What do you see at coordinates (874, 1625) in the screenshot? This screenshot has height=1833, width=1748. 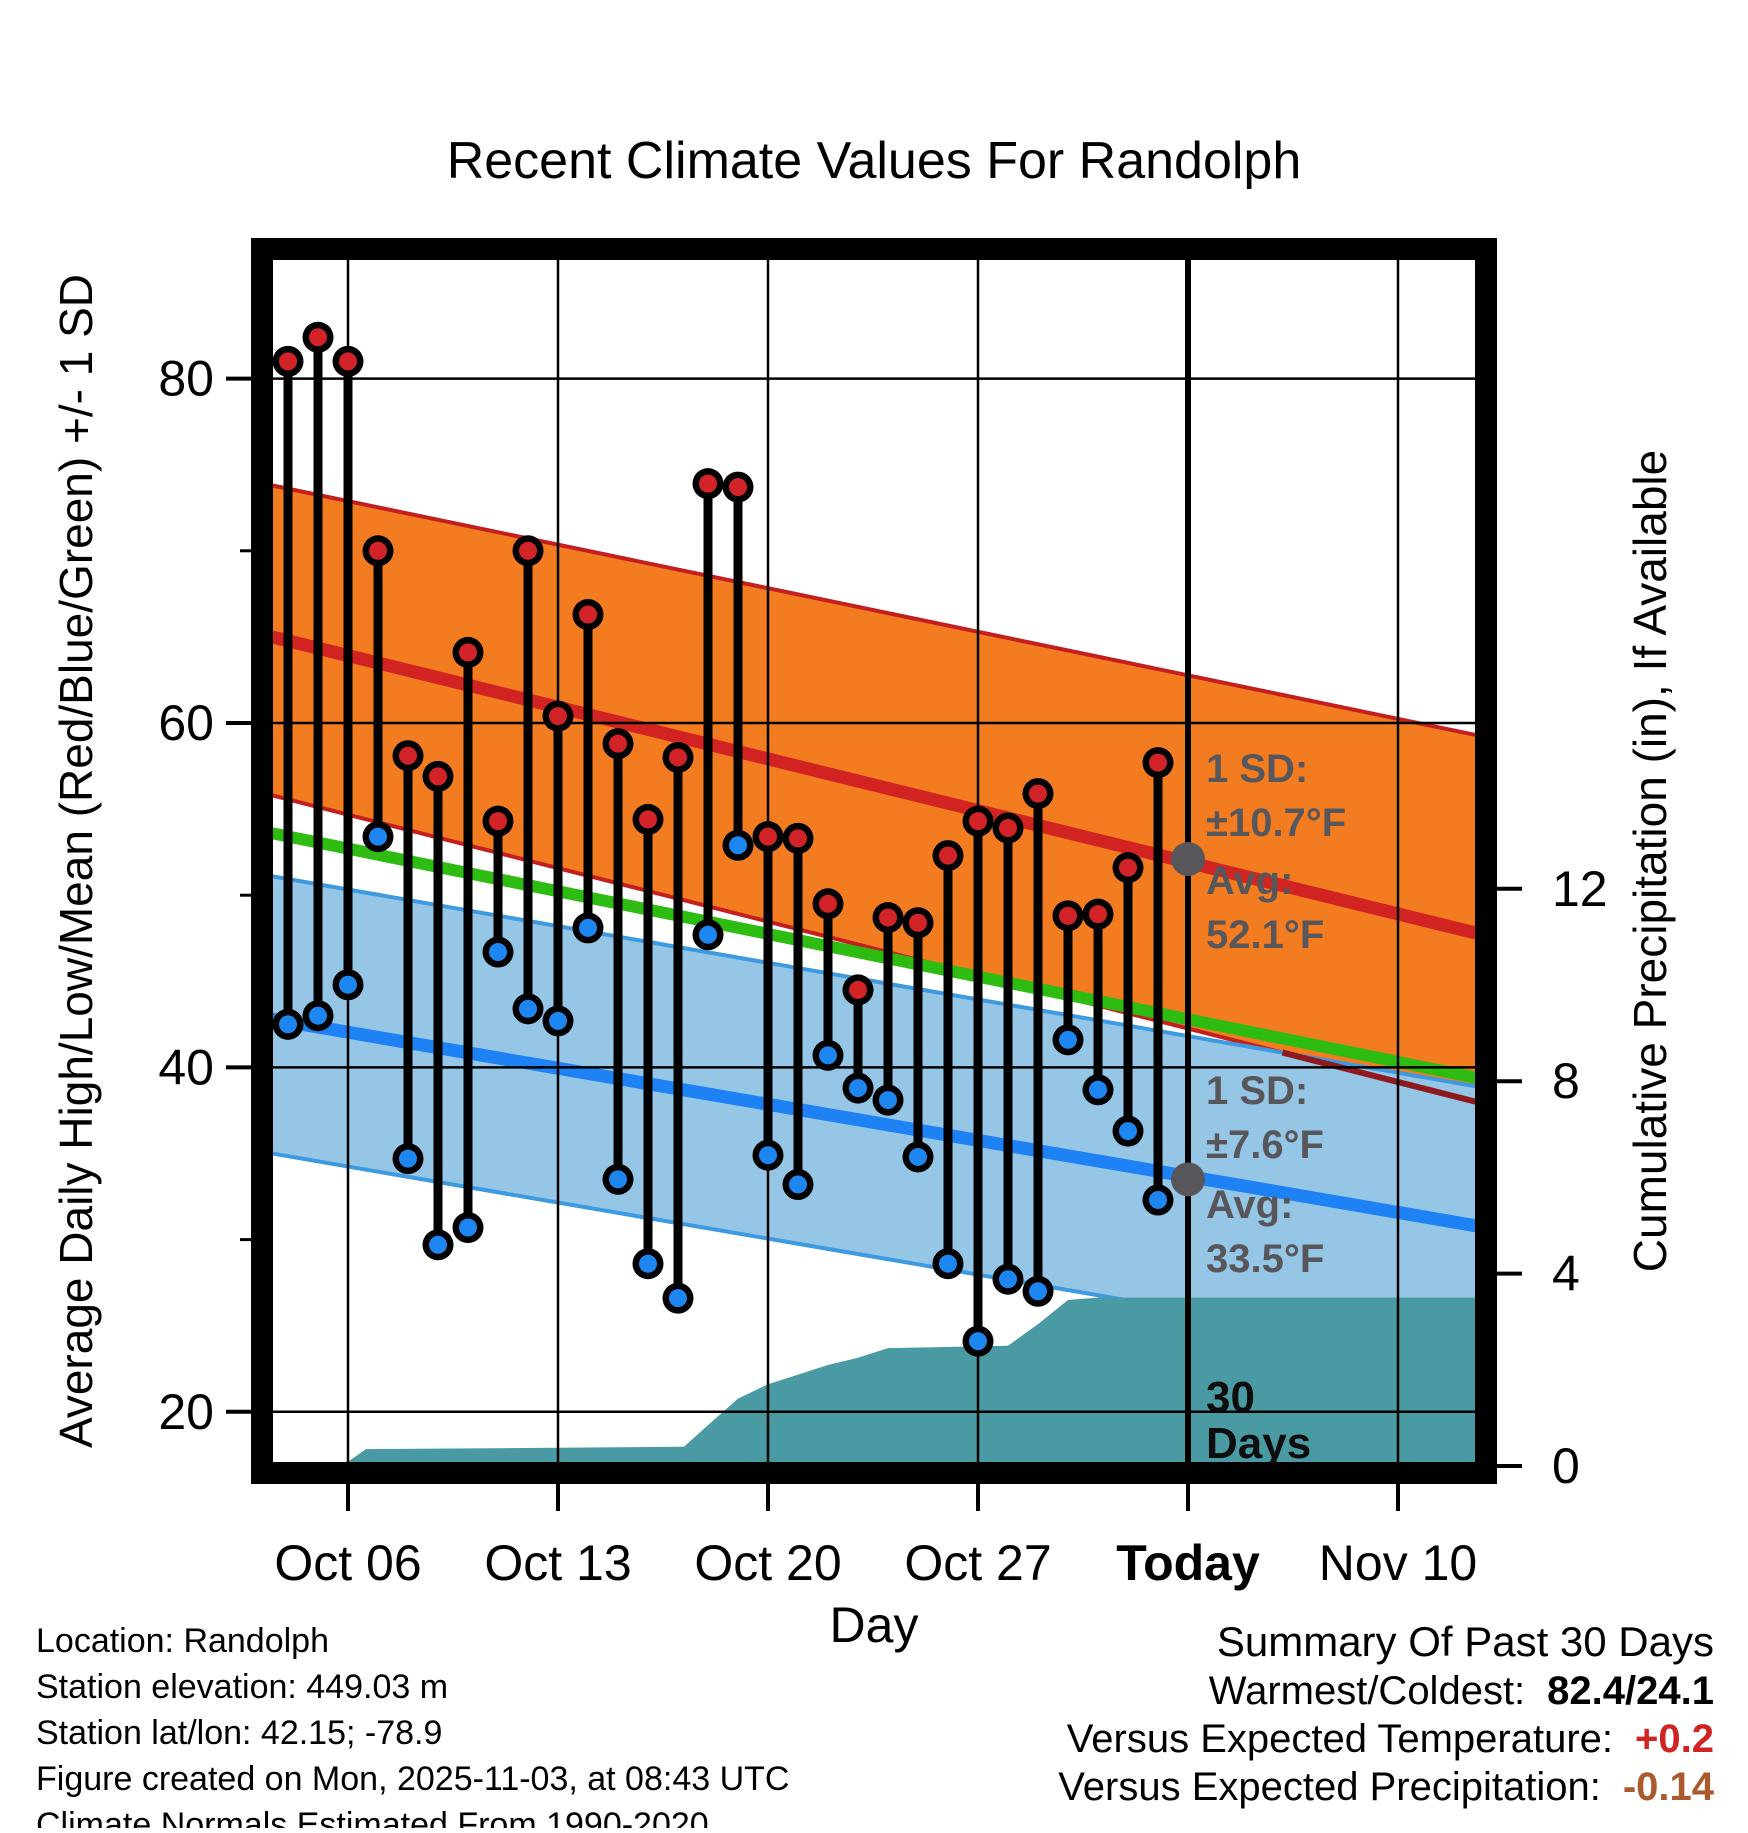 I see `x-axis-label: Day` at bounding box center [874, 1625].